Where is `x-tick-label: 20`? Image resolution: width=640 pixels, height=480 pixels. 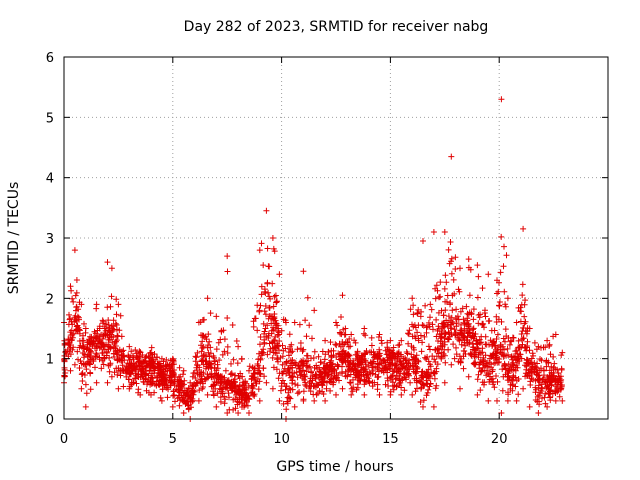
x-tick-label: 20 is located at coordinates (499, 439).